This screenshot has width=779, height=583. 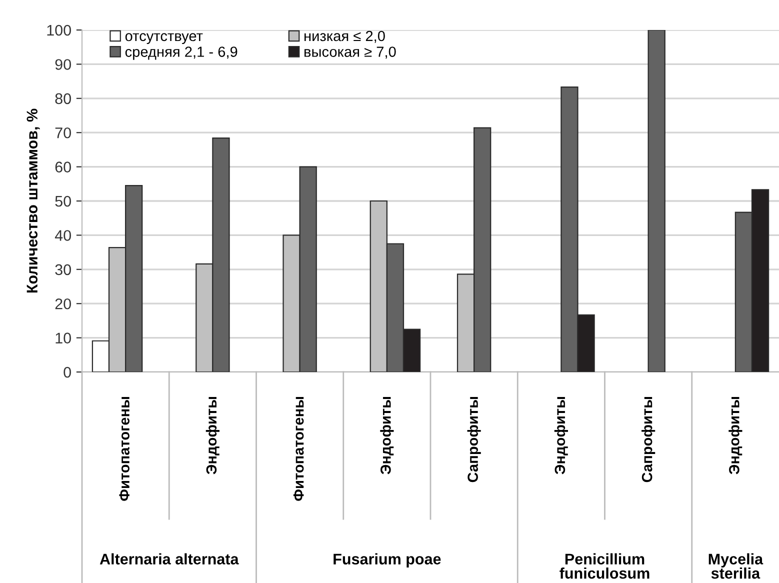 I want to click on y-tick-label: 100, so click(x=59, y=30).